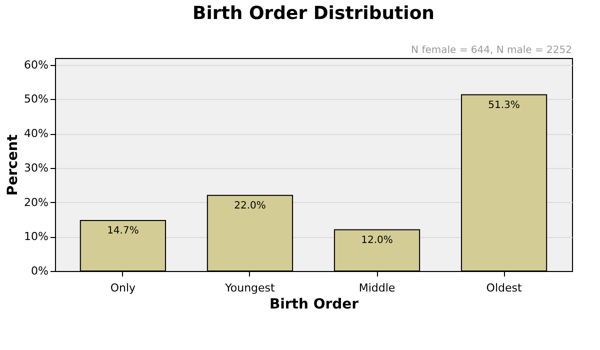  Describe the element at coordinates (377, 240) in the screenshot. I see `data-label: 12.0%` at that location.